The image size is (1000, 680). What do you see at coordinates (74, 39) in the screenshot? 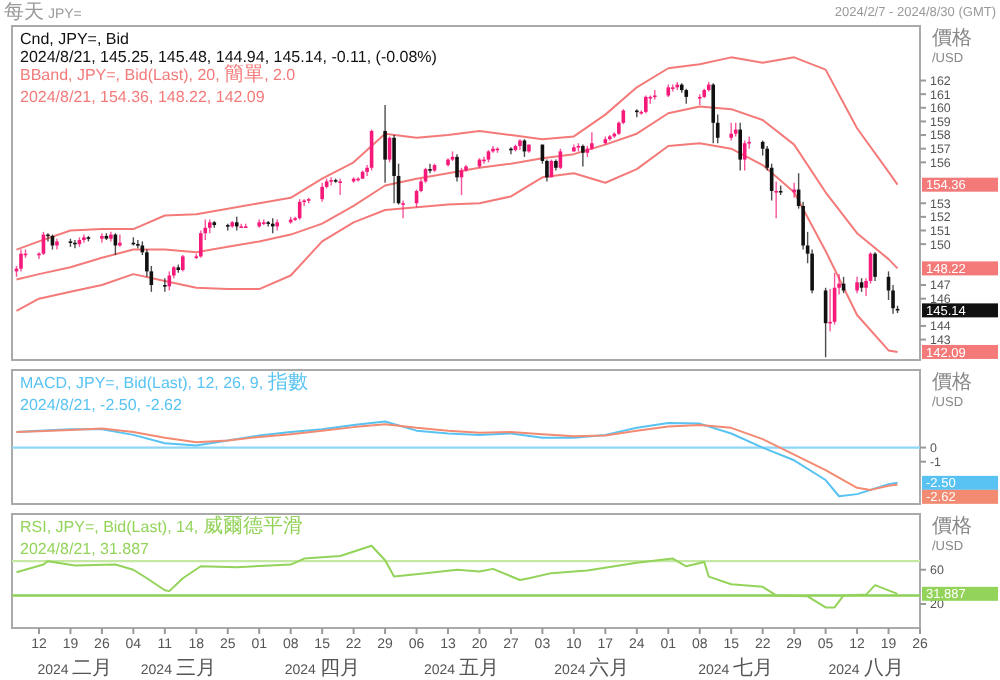
I see `chart-title: Cnd, JPY=, Bid` at bounding box center [74, 39].